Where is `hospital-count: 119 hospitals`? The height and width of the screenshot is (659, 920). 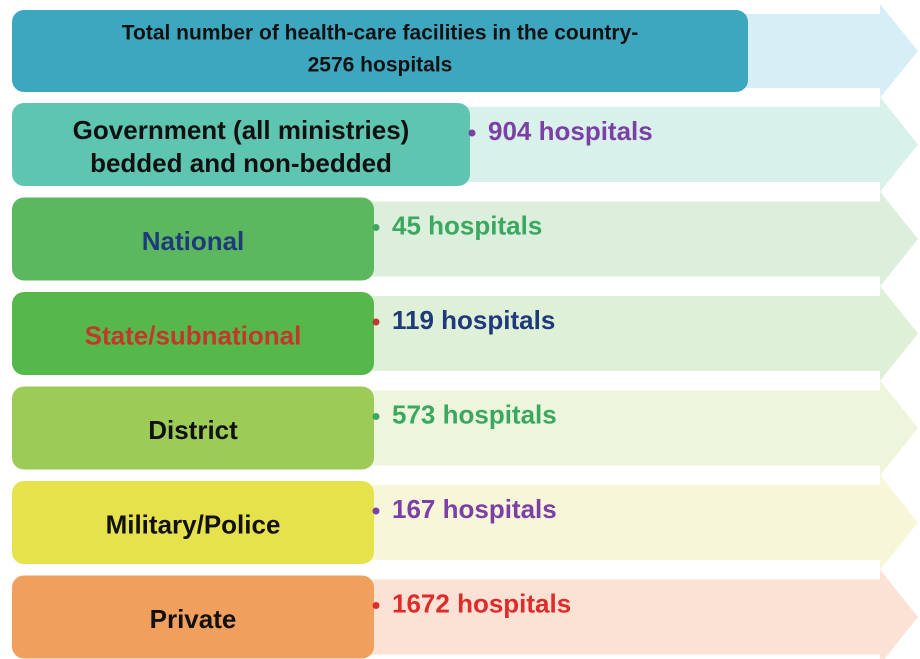 hospital-count: 119 hospitals is located at coordinates (473, 320).